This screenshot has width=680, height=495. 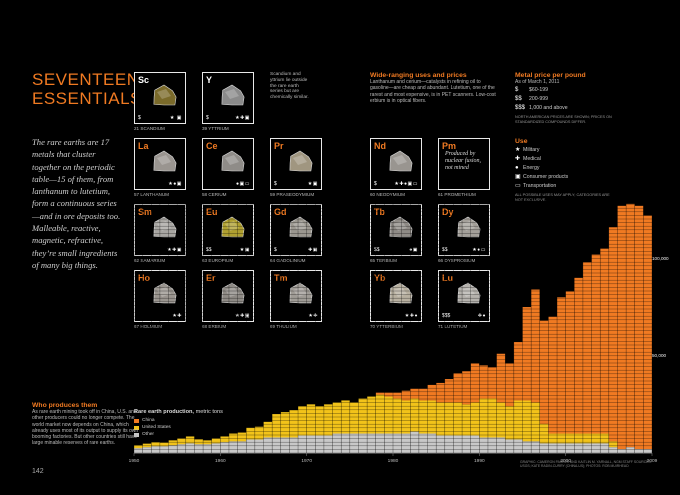 What do you see at coordinates (509, 423) in the screenshot?
I see `bar-us-1993` at bounding box center [509, 423].